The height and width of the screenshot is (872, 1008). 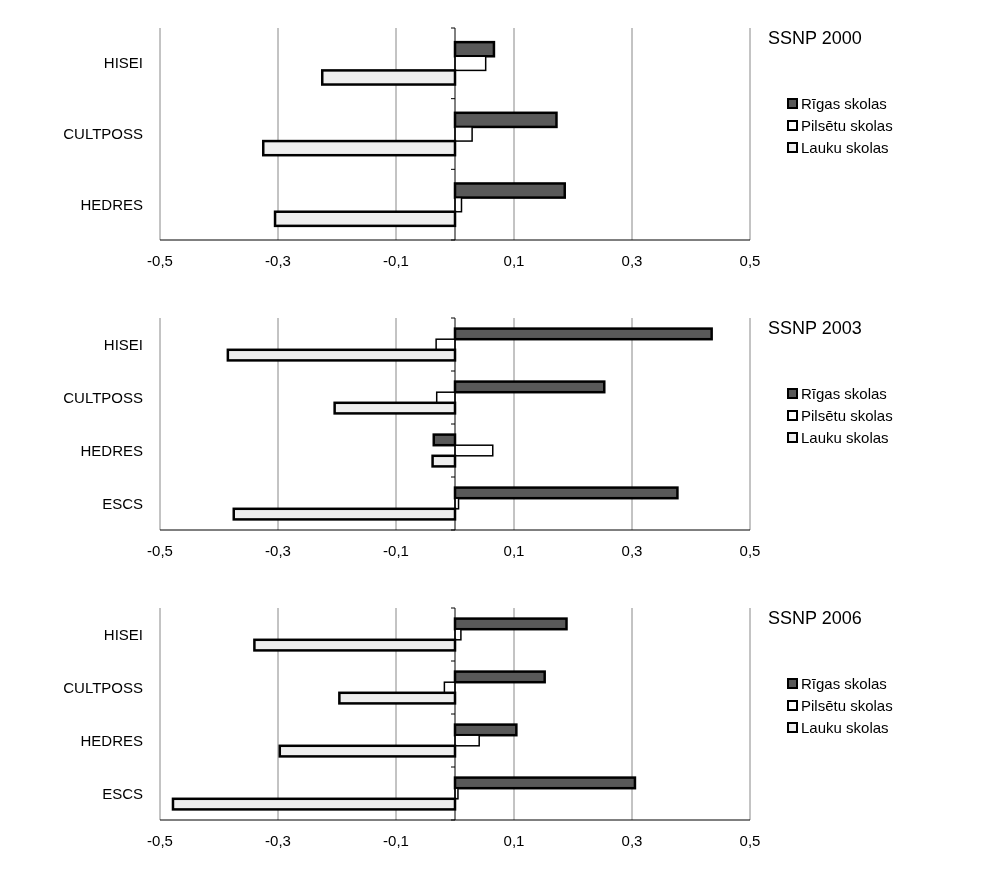 What do you see at coordinates (815, 328) in the screenshot?
I see `text: SSNP 2003` at bounding box center [815, 328].